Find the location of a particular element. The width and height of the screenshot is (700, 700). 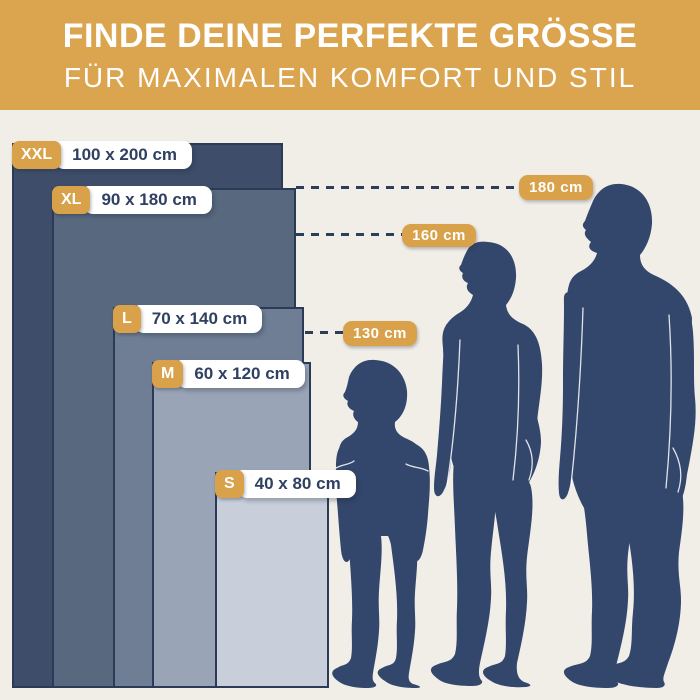

size-dimensions: 70 x 140 cm is located at coordinates (198, 319).